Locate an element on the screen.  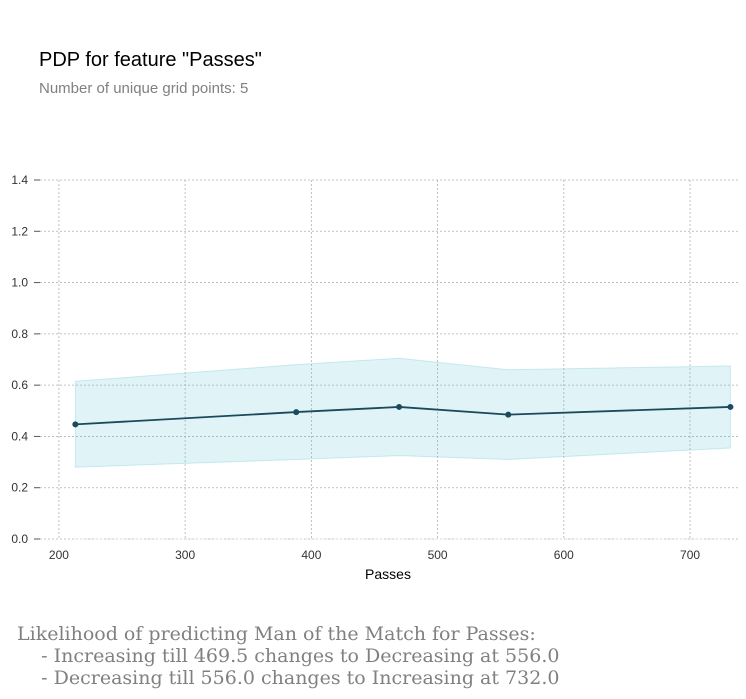
x-axis: 200 300 400 500 600 700 is located at coordinates (374, 555).